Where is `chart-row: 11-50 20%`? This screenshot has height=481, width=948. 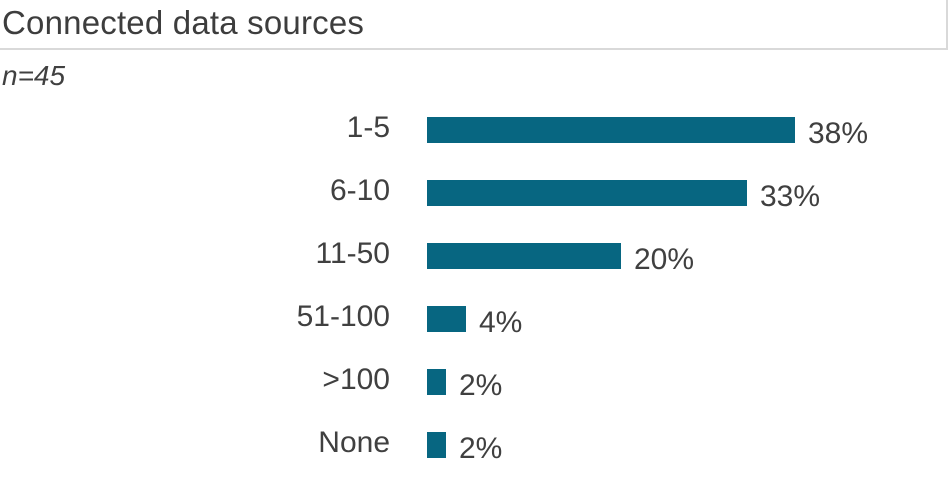
chart-row: 11-50 20% is located at coordinates (474, 255).